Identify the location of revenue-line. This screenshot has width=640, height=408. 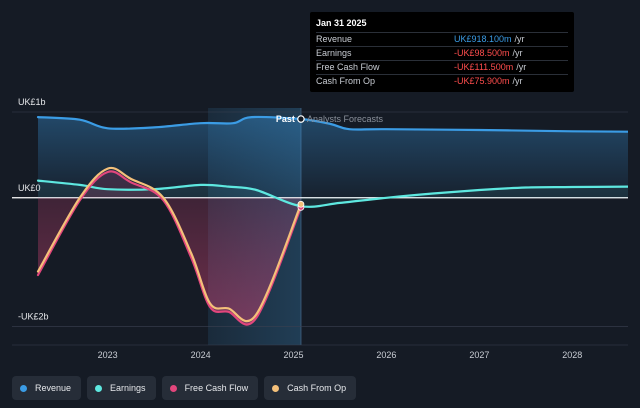
(332, 124).